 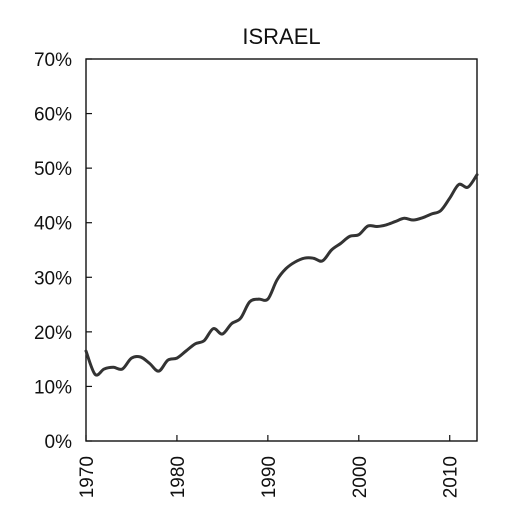 I want to click on y-tick-label: 20%, so click(x=53, y=333).